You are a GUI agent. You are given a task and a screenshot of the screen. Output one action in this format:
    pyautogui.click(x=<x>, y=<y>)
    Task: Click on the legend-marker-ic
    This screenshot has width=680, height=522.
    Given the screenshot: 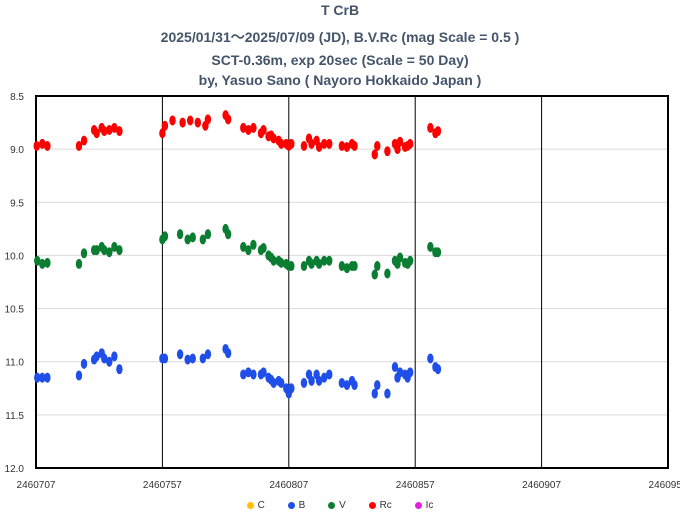 What is the action you would take?
    pyautogui.click(x=418, y=505)
    